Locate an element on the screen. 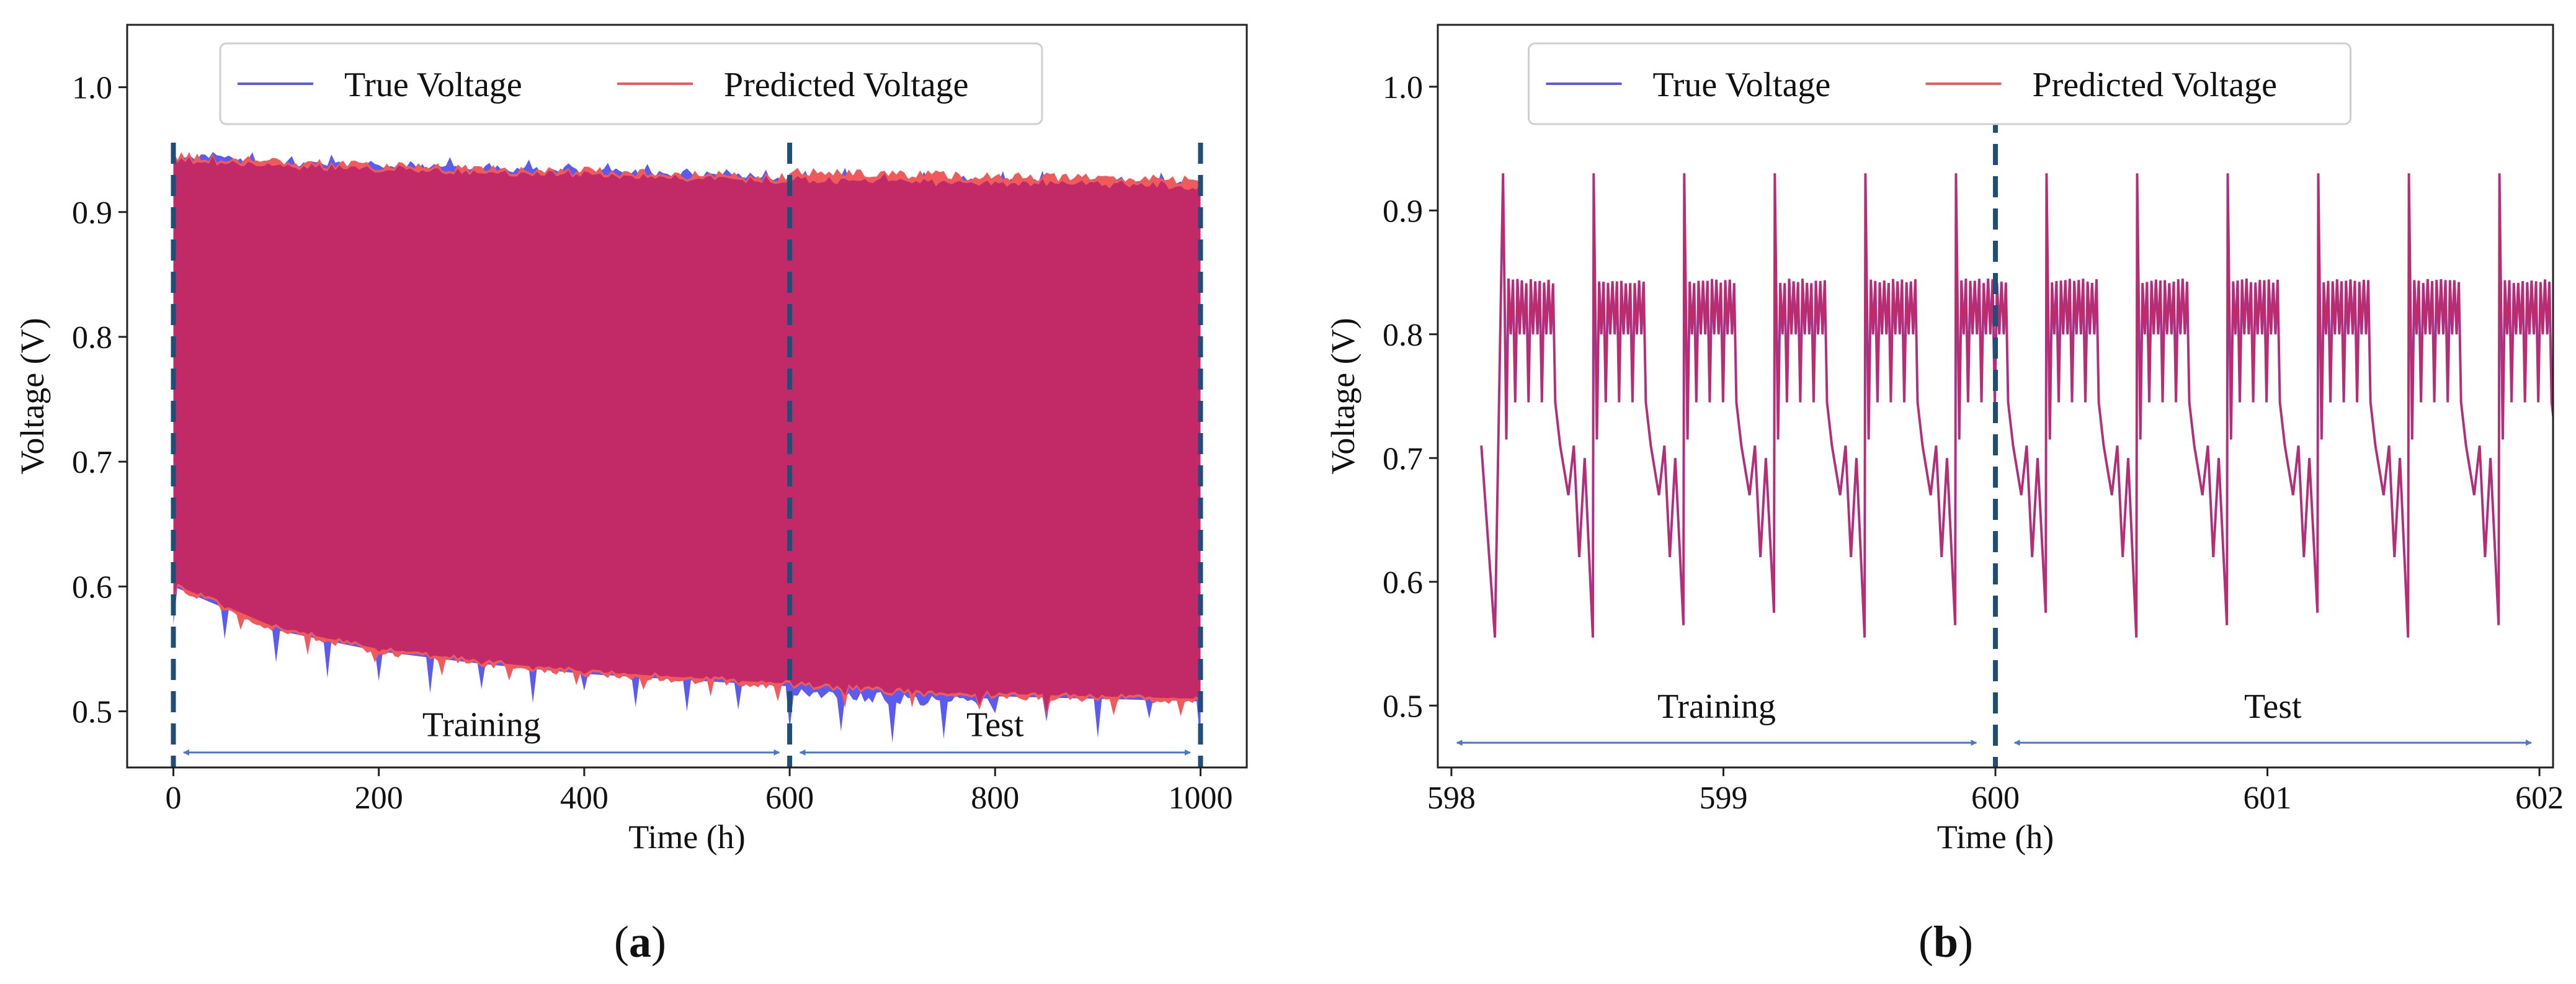 The height and width of the screenshot is (984, 2576). x-tick-label: 601 is located at coordinates (2268, 798).